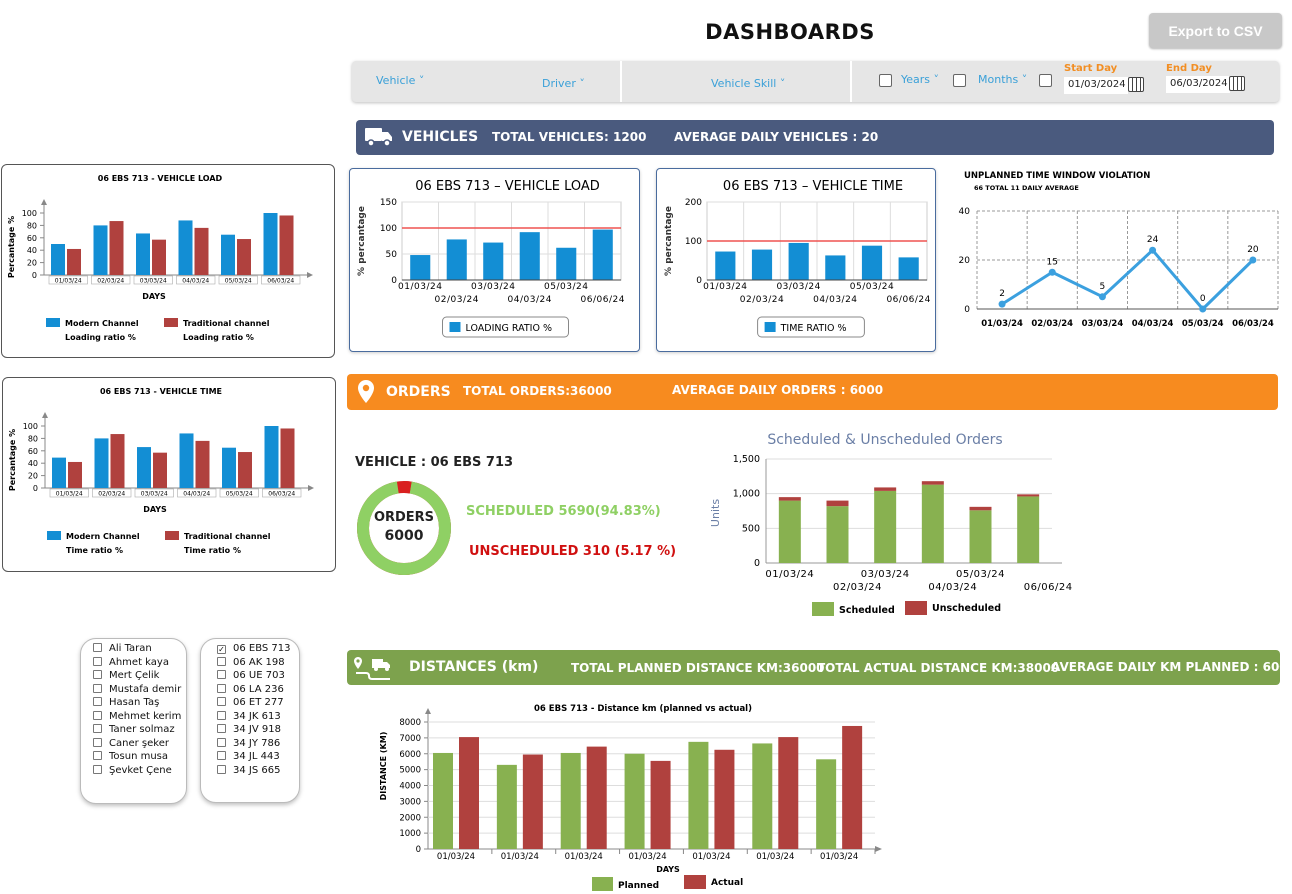 This screenshot has height=894, width=1292. Describe the element at coordinates (762, 796) in the screenshot. I see `planned-bar` at that location.